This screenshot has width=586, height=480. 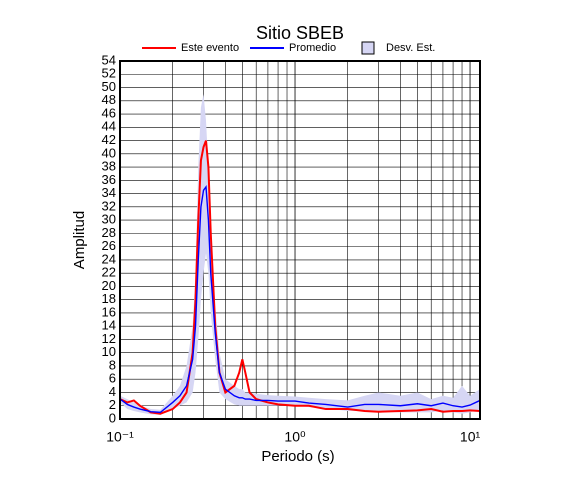 I want to click on y-tick-label: 8, so click(x=112, y=364).